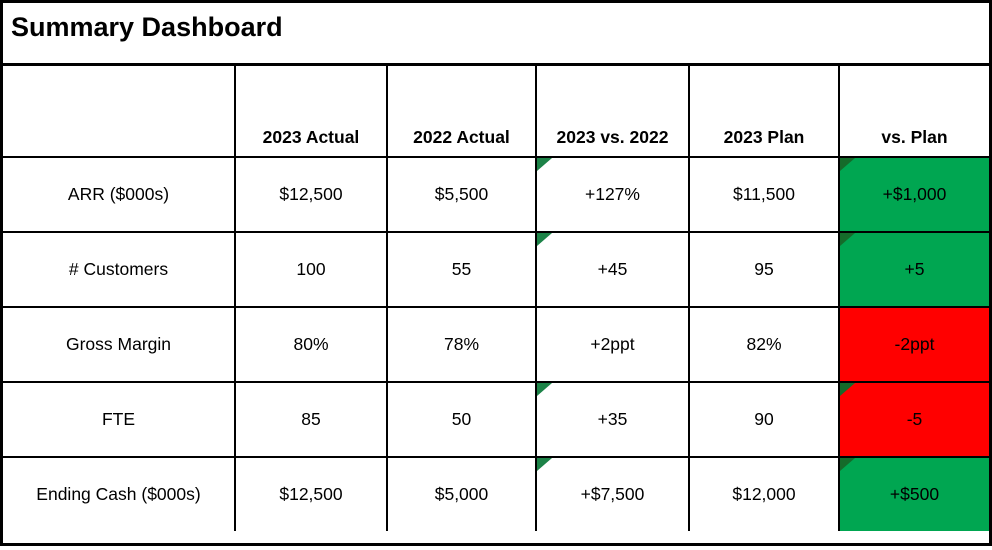 This screenshot has width=992, height=550. I want to click on table-cell: 50, so click(461, 419).